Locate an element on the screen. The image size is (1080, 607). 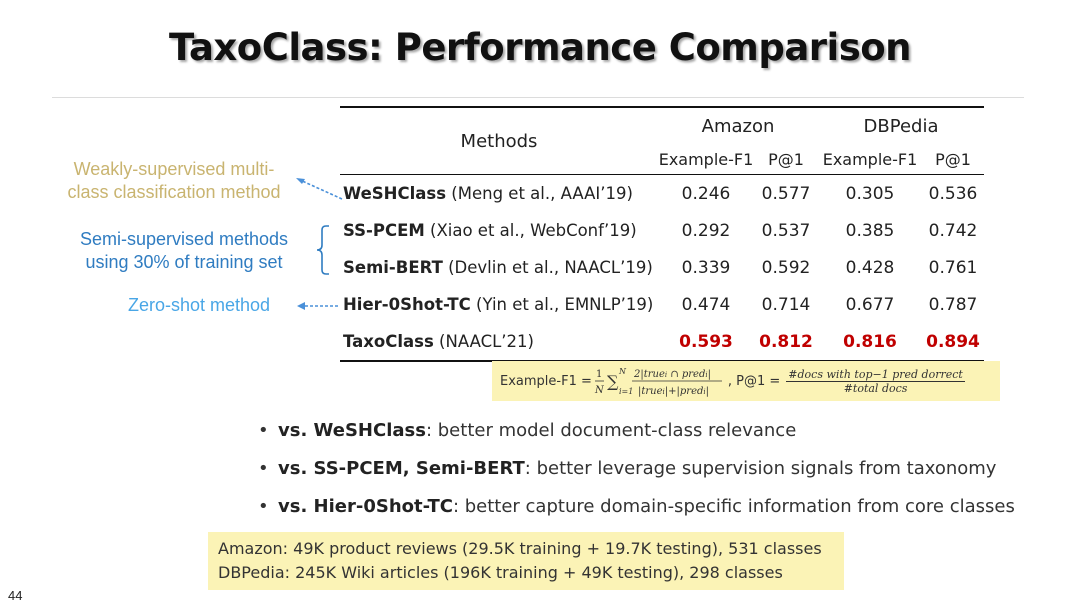
table-metric-header-row: Example-F1 P@1 Example-F1 P@1 is located at coordinates (662, 159).